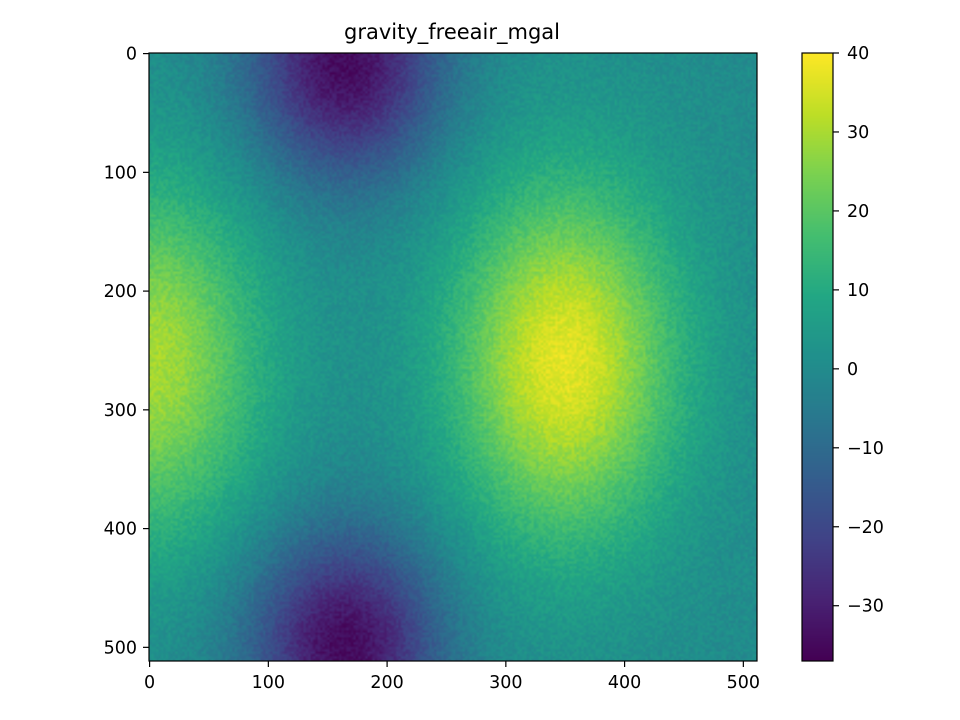  I want to click on x-tick-label: 500, so click(743, 683).